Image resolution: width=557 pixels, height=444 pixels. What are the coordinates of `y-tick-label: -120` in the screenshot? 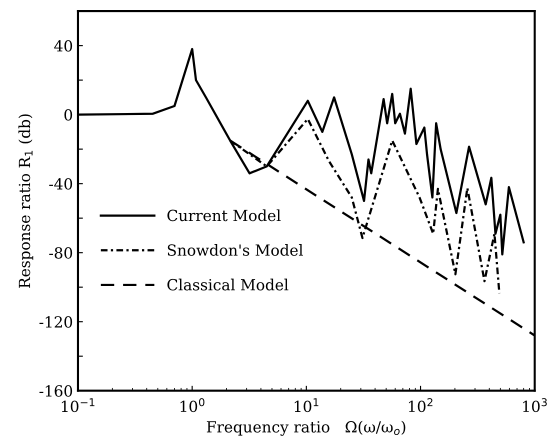 It's located at (55, 322).